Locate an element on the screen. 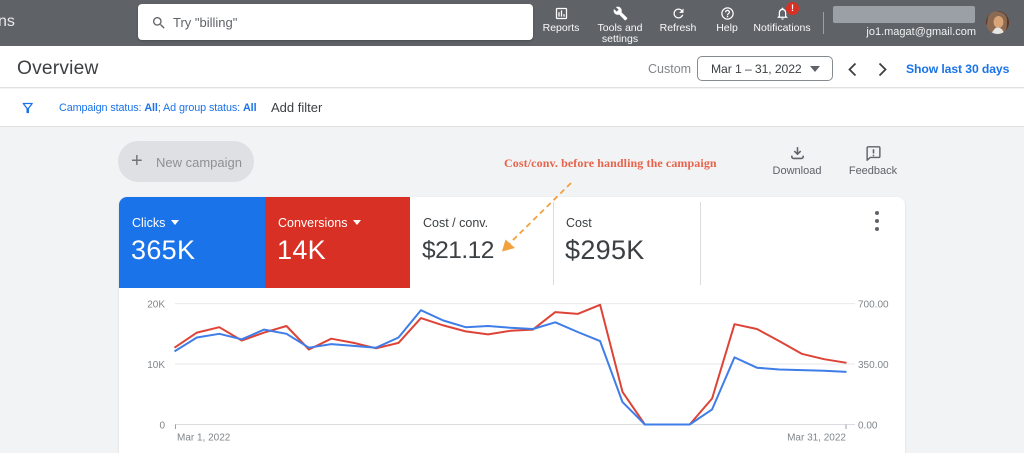 The height and width of the screenshot is (453, 1024). svg-text: 350.00 is located at coordinates (873, 365).